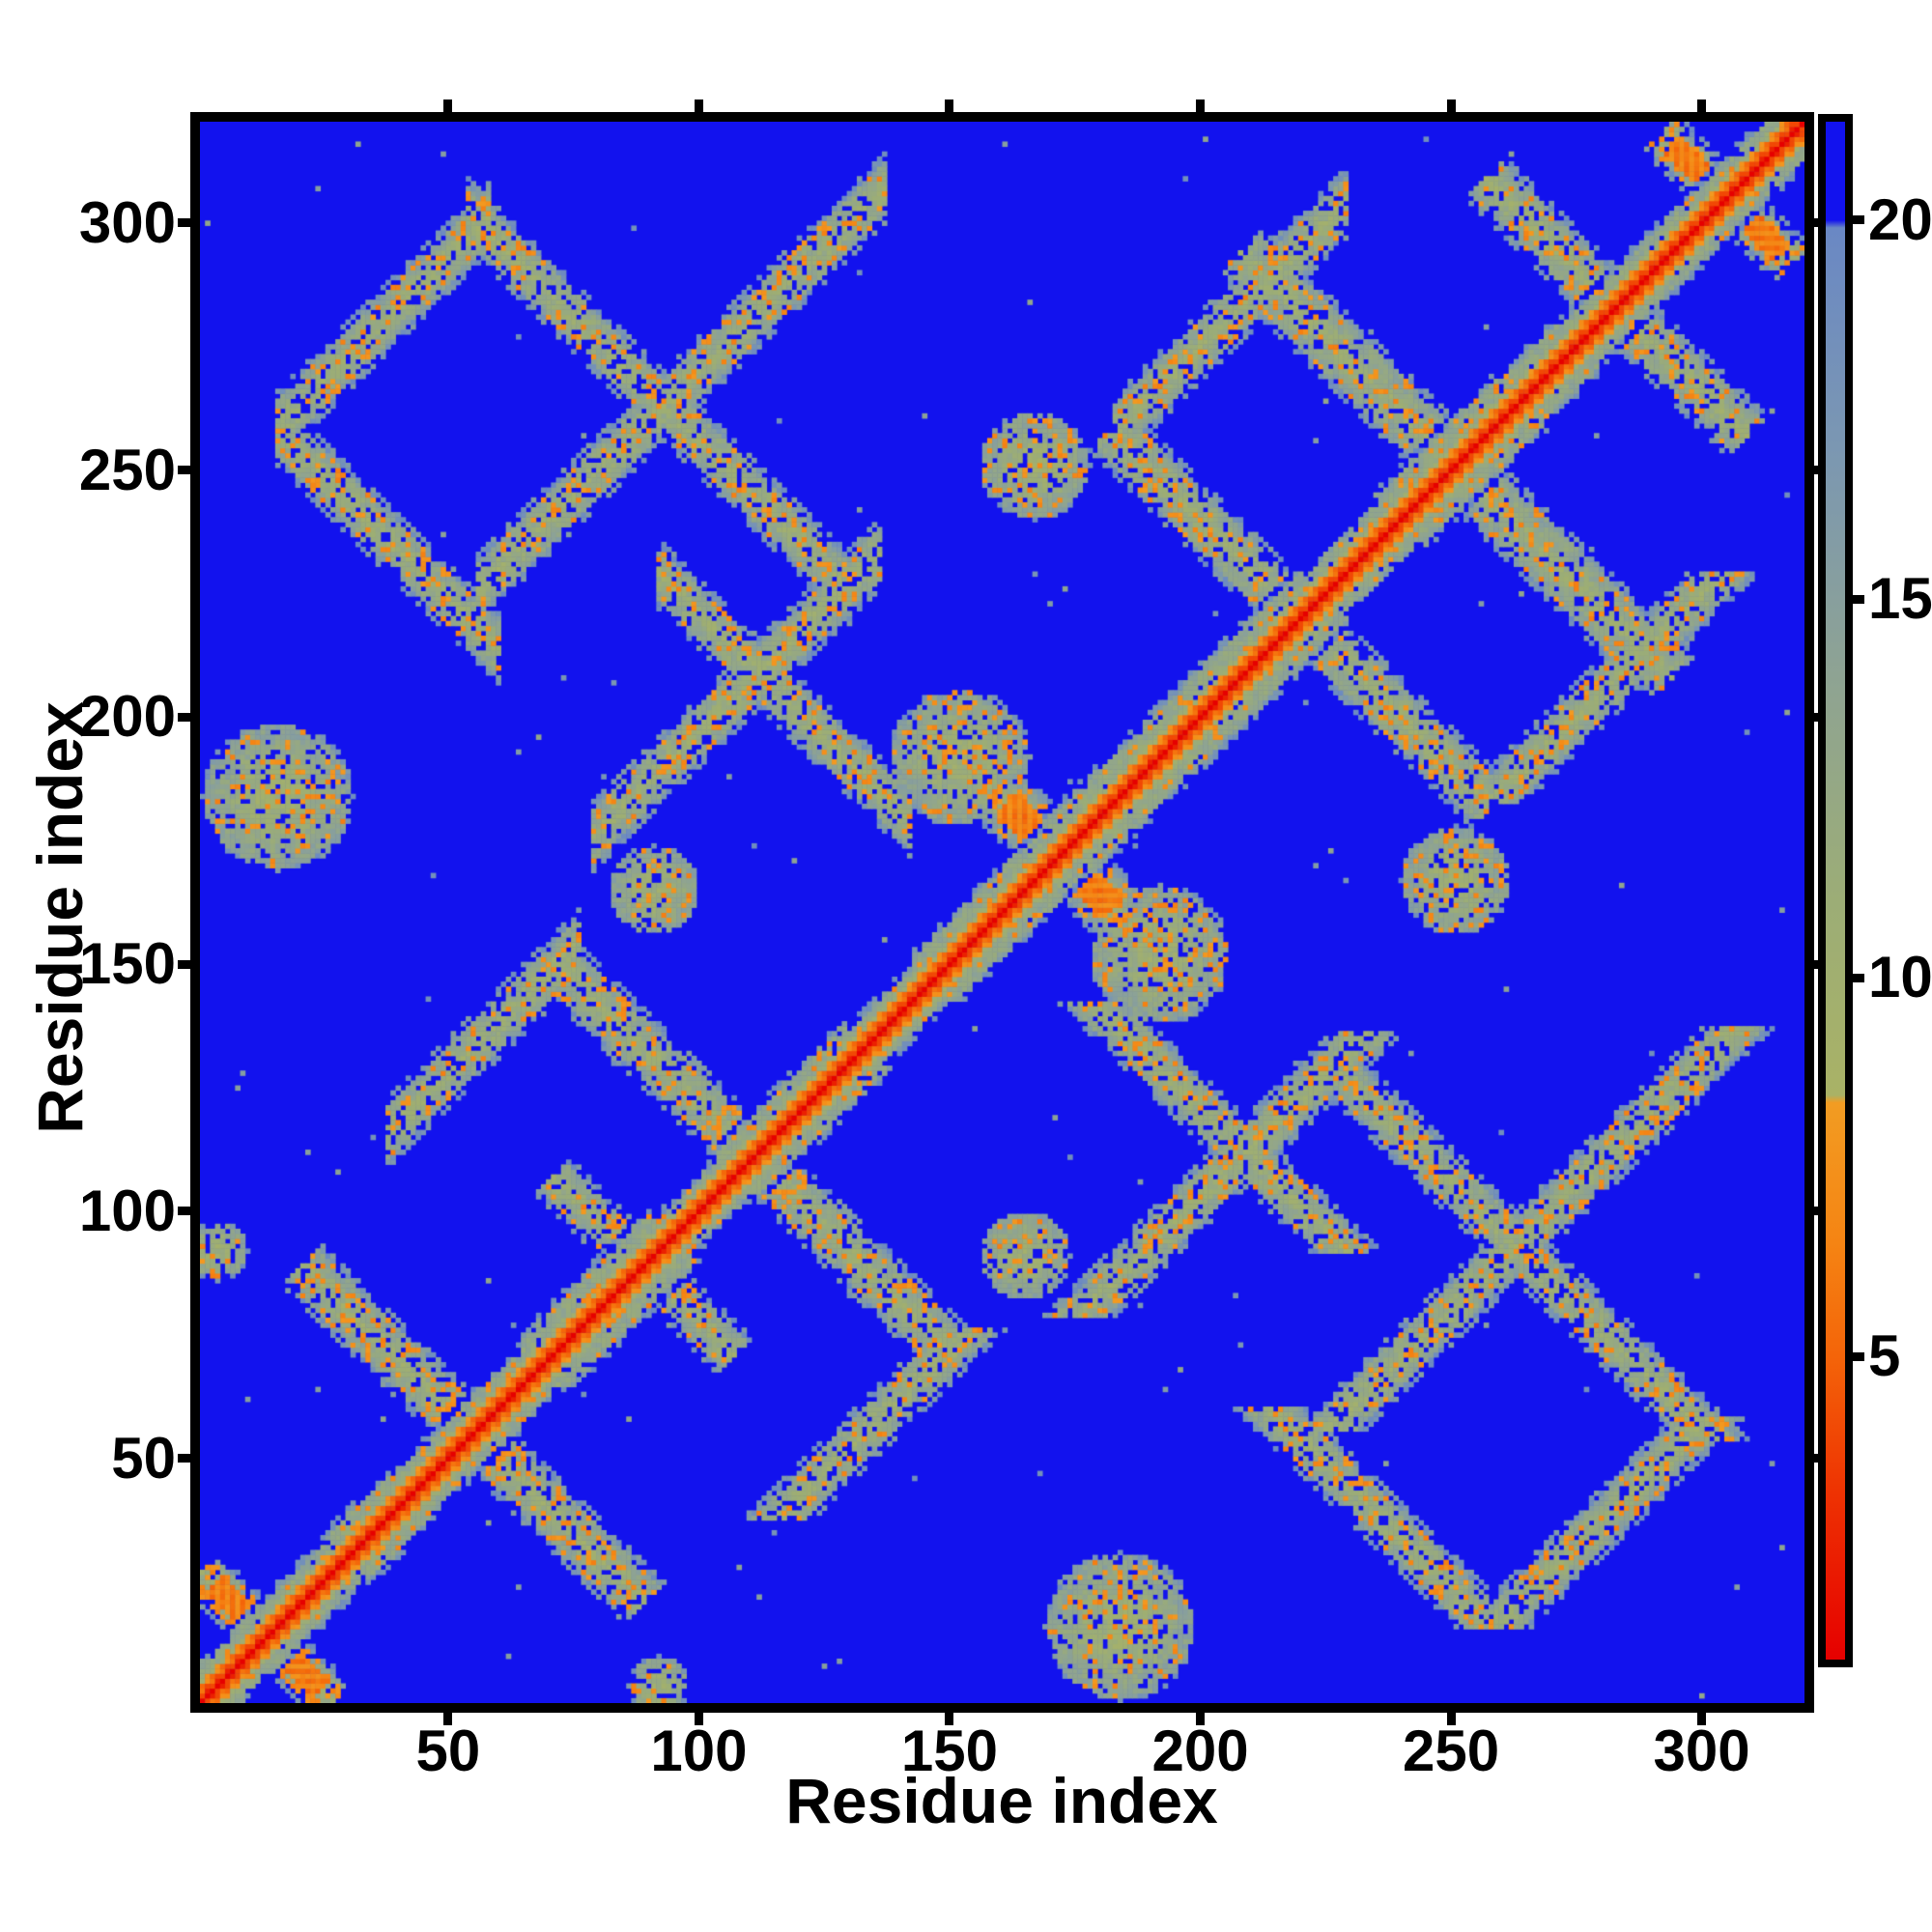  What do you see at coordinates (127, 222) in the screenshot?
I see `y-tick-label: 300` at bounding box center [127, 222].